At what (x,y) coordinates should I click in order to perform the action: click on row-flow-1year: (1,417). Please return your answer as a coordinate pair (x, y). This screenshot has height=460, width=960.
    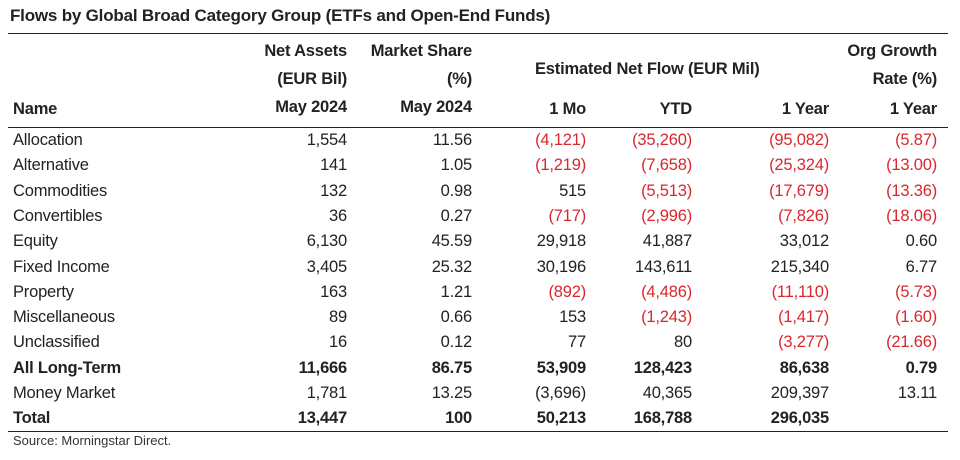
    Looking at the image, I should click on (803, 317).